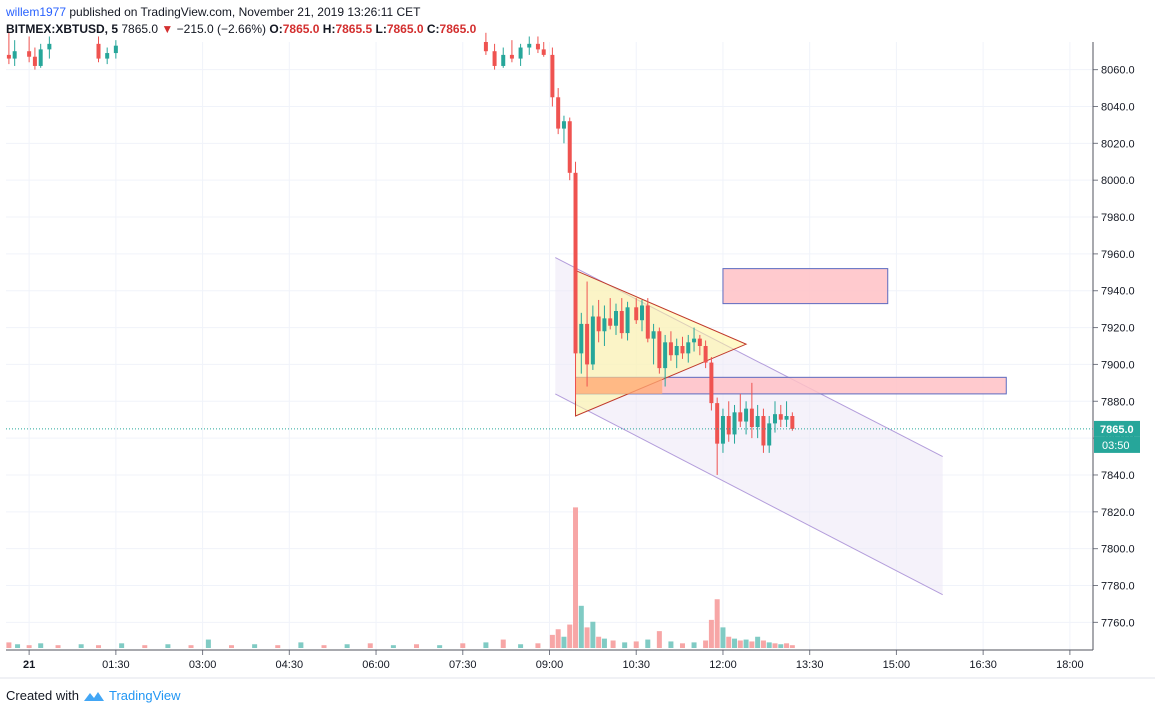 The height and width of the screenshot is (715, 1155). What do you see at coordinates (1118, 292) in the screenshot?
I see `y-tick-label: 7940.0` at bounding box center [1118, 292].